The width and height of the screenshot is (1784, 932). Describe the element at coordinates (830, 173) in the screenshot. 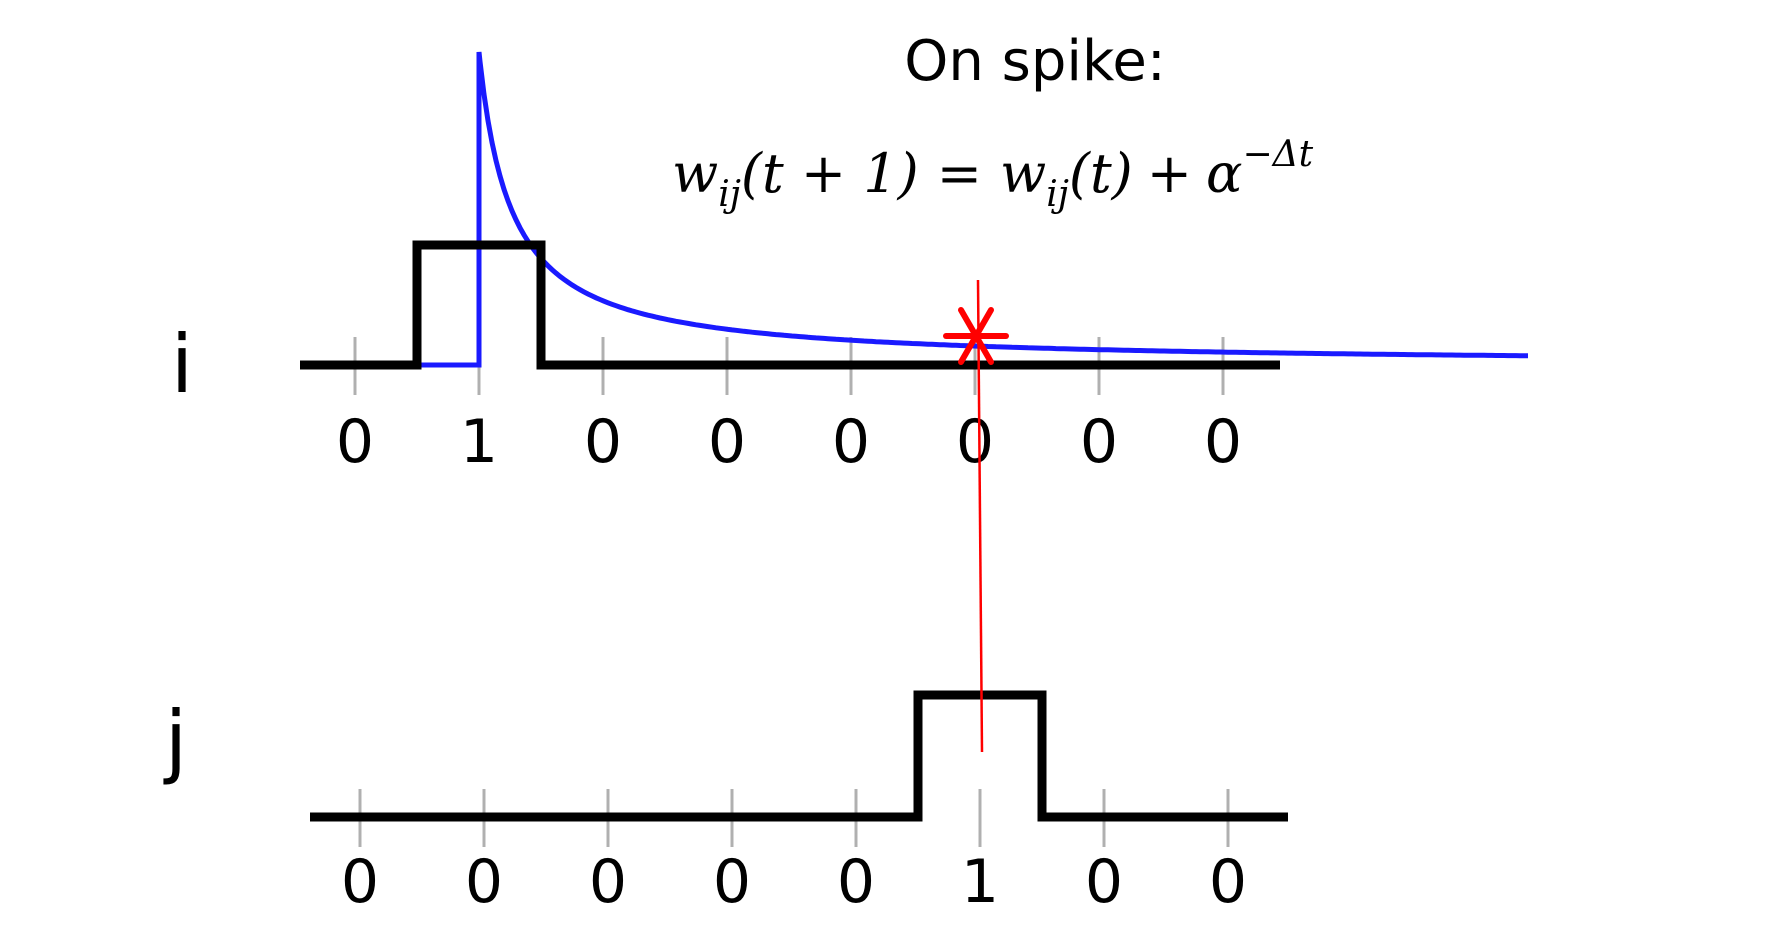

I see `eq-lhs-arg: (t + 1)` at that location.